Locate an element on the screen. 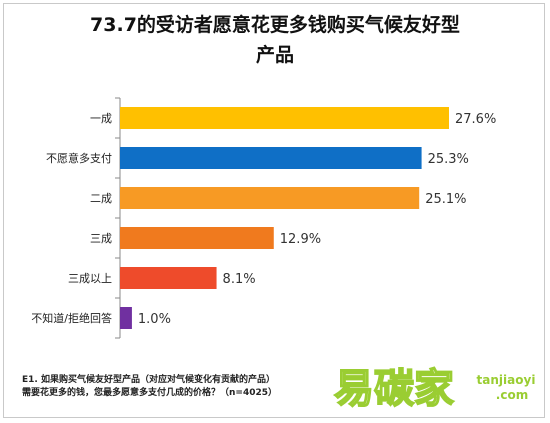 This screenshot has height=423, width=550. value-label: 12.9% is located at coordinates (300, 239).